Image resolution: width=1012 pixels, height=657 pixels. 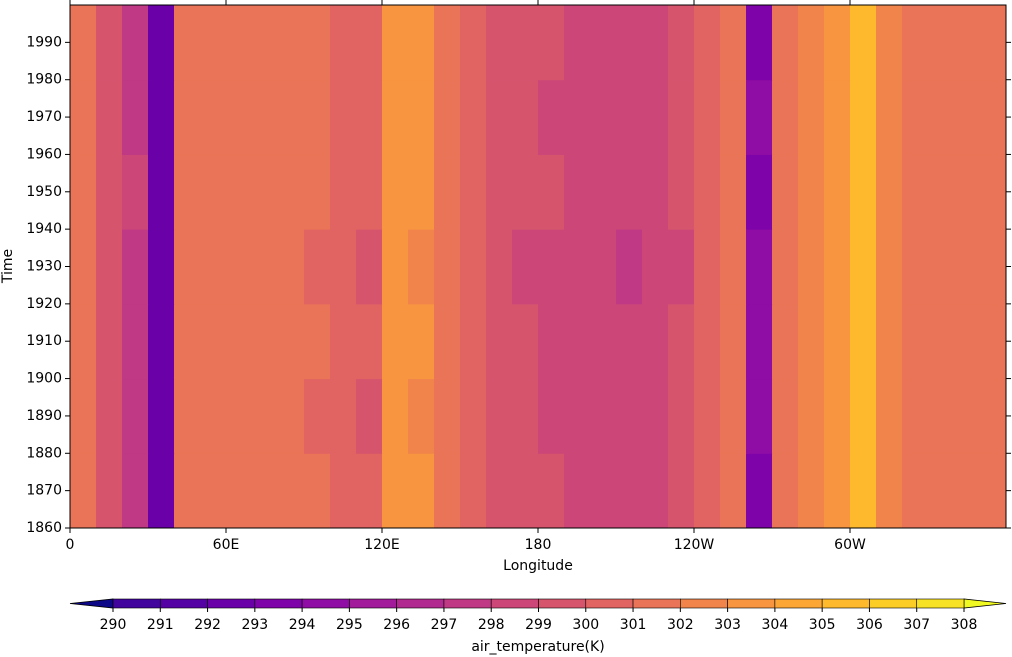 I want to click on colorbar-tick-label: 299, so click(x=538, y=625).